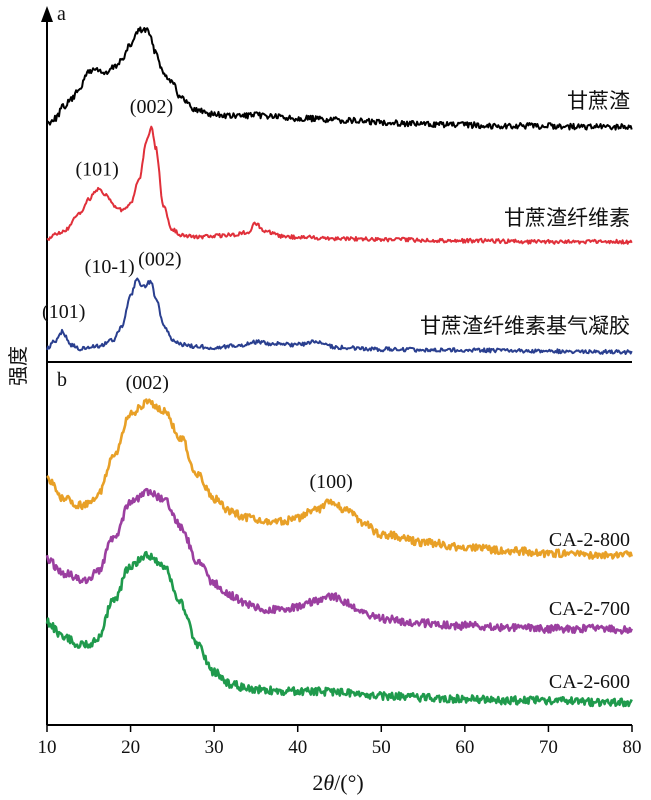  I want to click on series-name-label: 甘蔗渣纤维素, so click(567, 218).